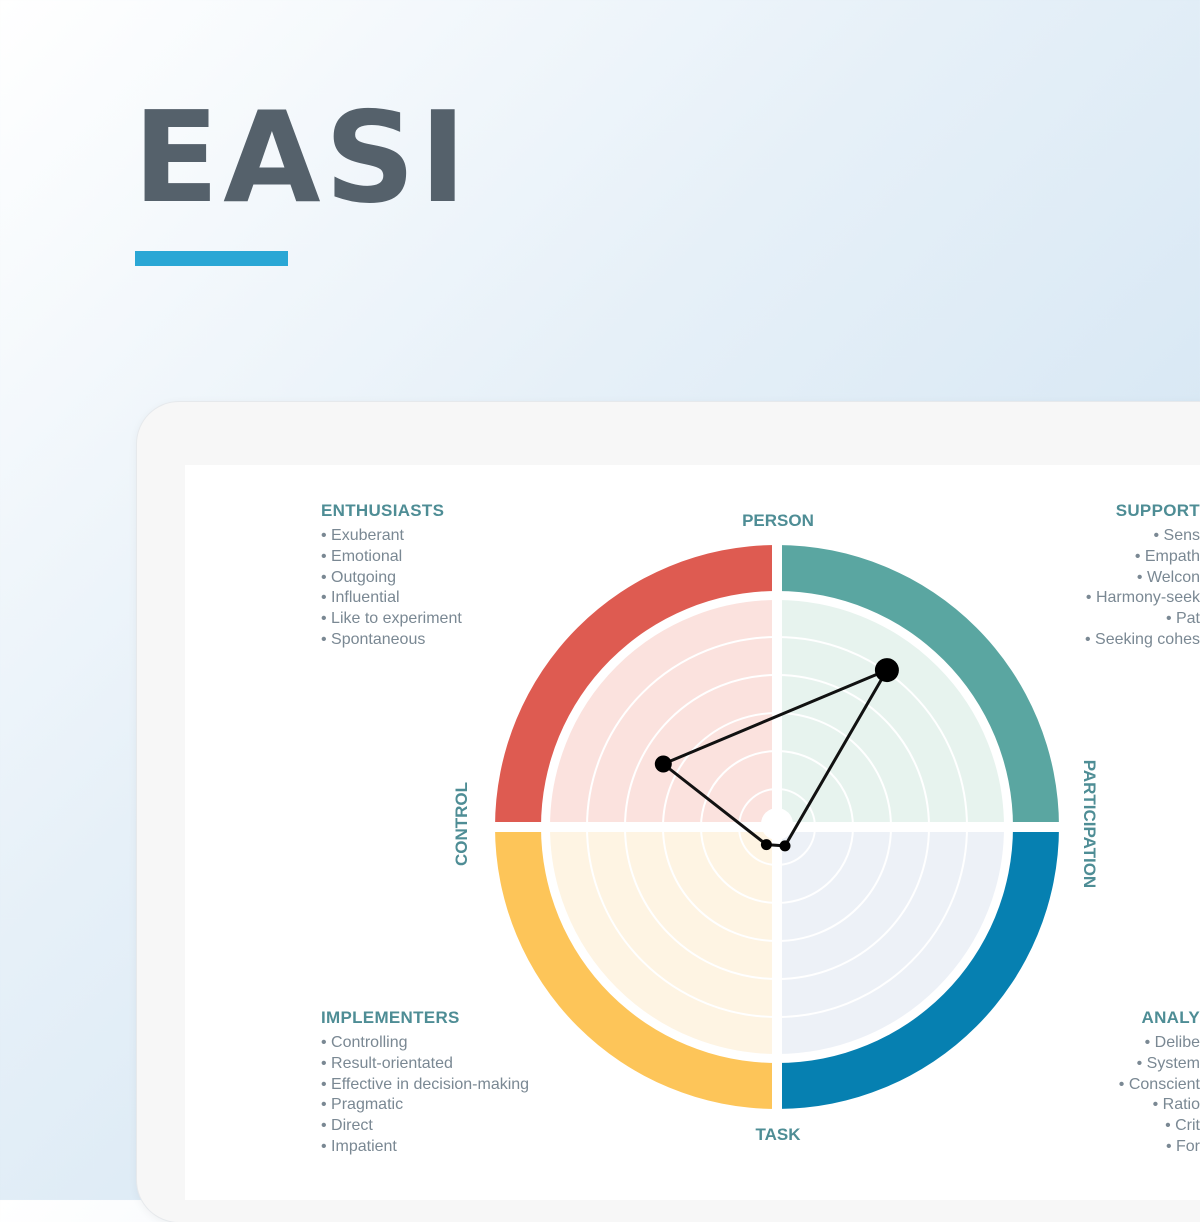 Image resolution: width=1200 pixels, height=1222 pixels. Describe the element at coordinates (391, 536) in the screenshot. I see `enthusiasts-item: Exuberant` at that location.